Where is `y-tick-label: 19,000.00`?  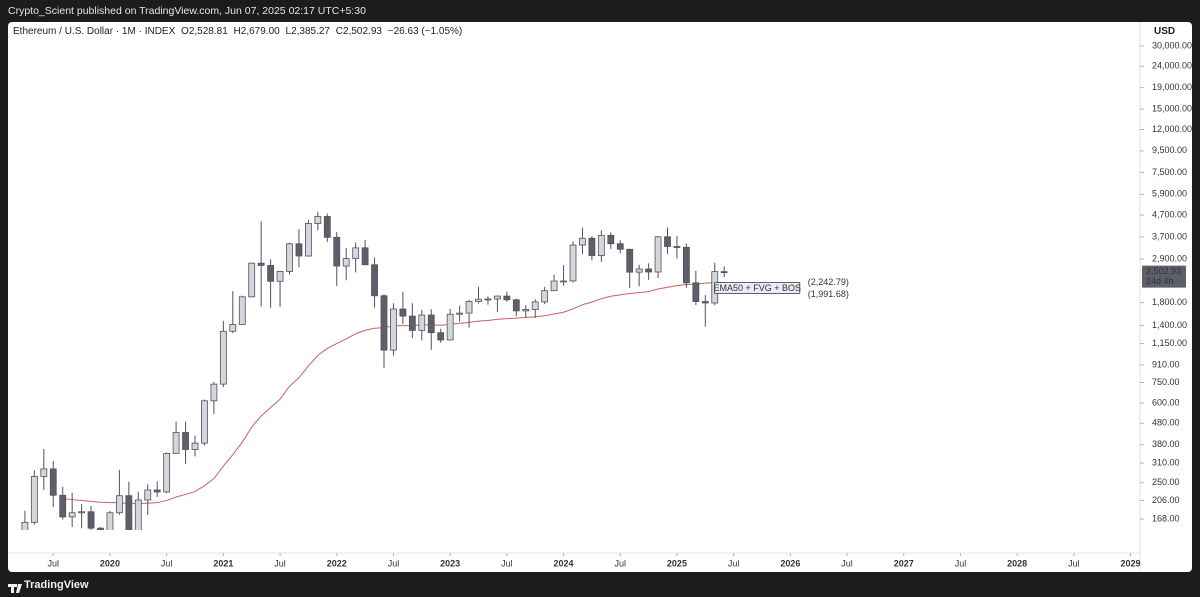 y-tick-label: 19,000.00 is located at coordinates (1172, 87).